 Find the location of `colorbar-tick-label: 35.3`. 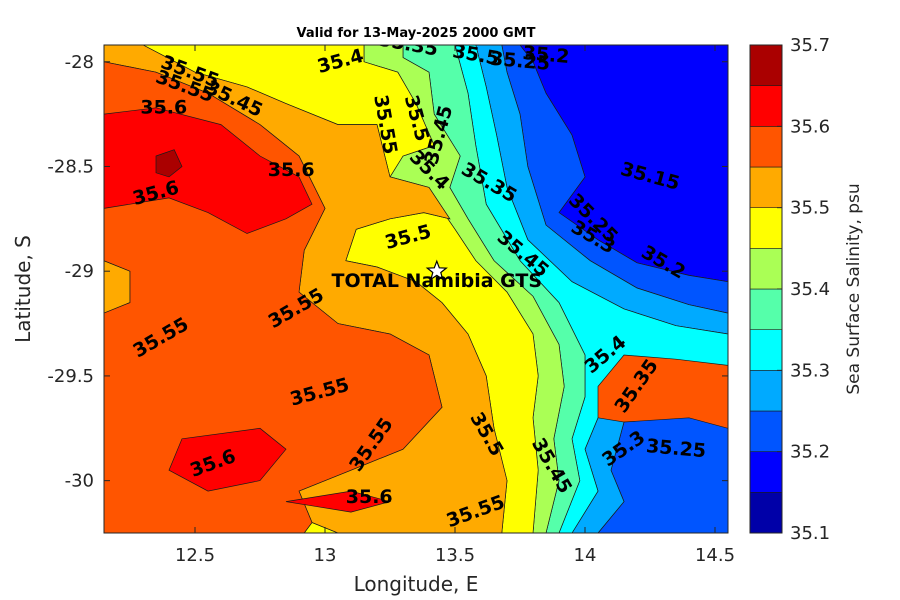

colorbar-tick-label: 35.3 is located at coordinates (810, 370).